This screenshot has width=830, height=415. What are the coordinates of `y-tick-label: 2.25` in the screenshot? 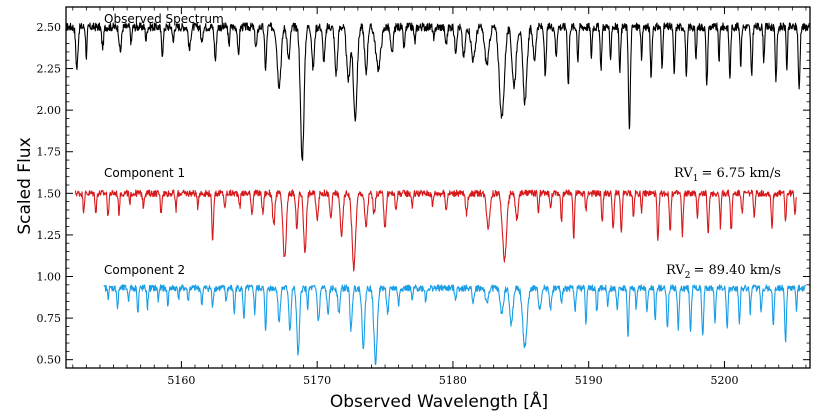 It's located at (49, 69).